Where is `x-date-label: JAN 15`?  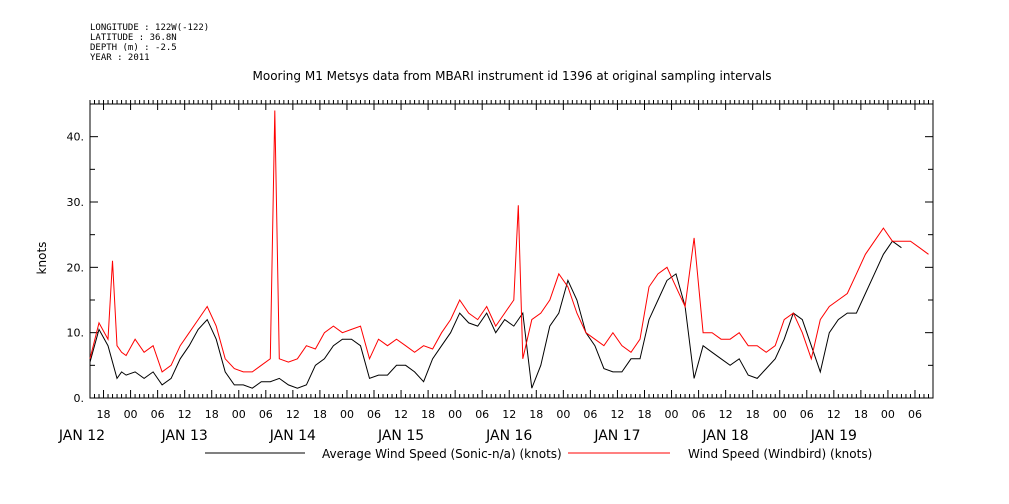 x-date-label: JAN 15 is located at coordinates (400, 436).